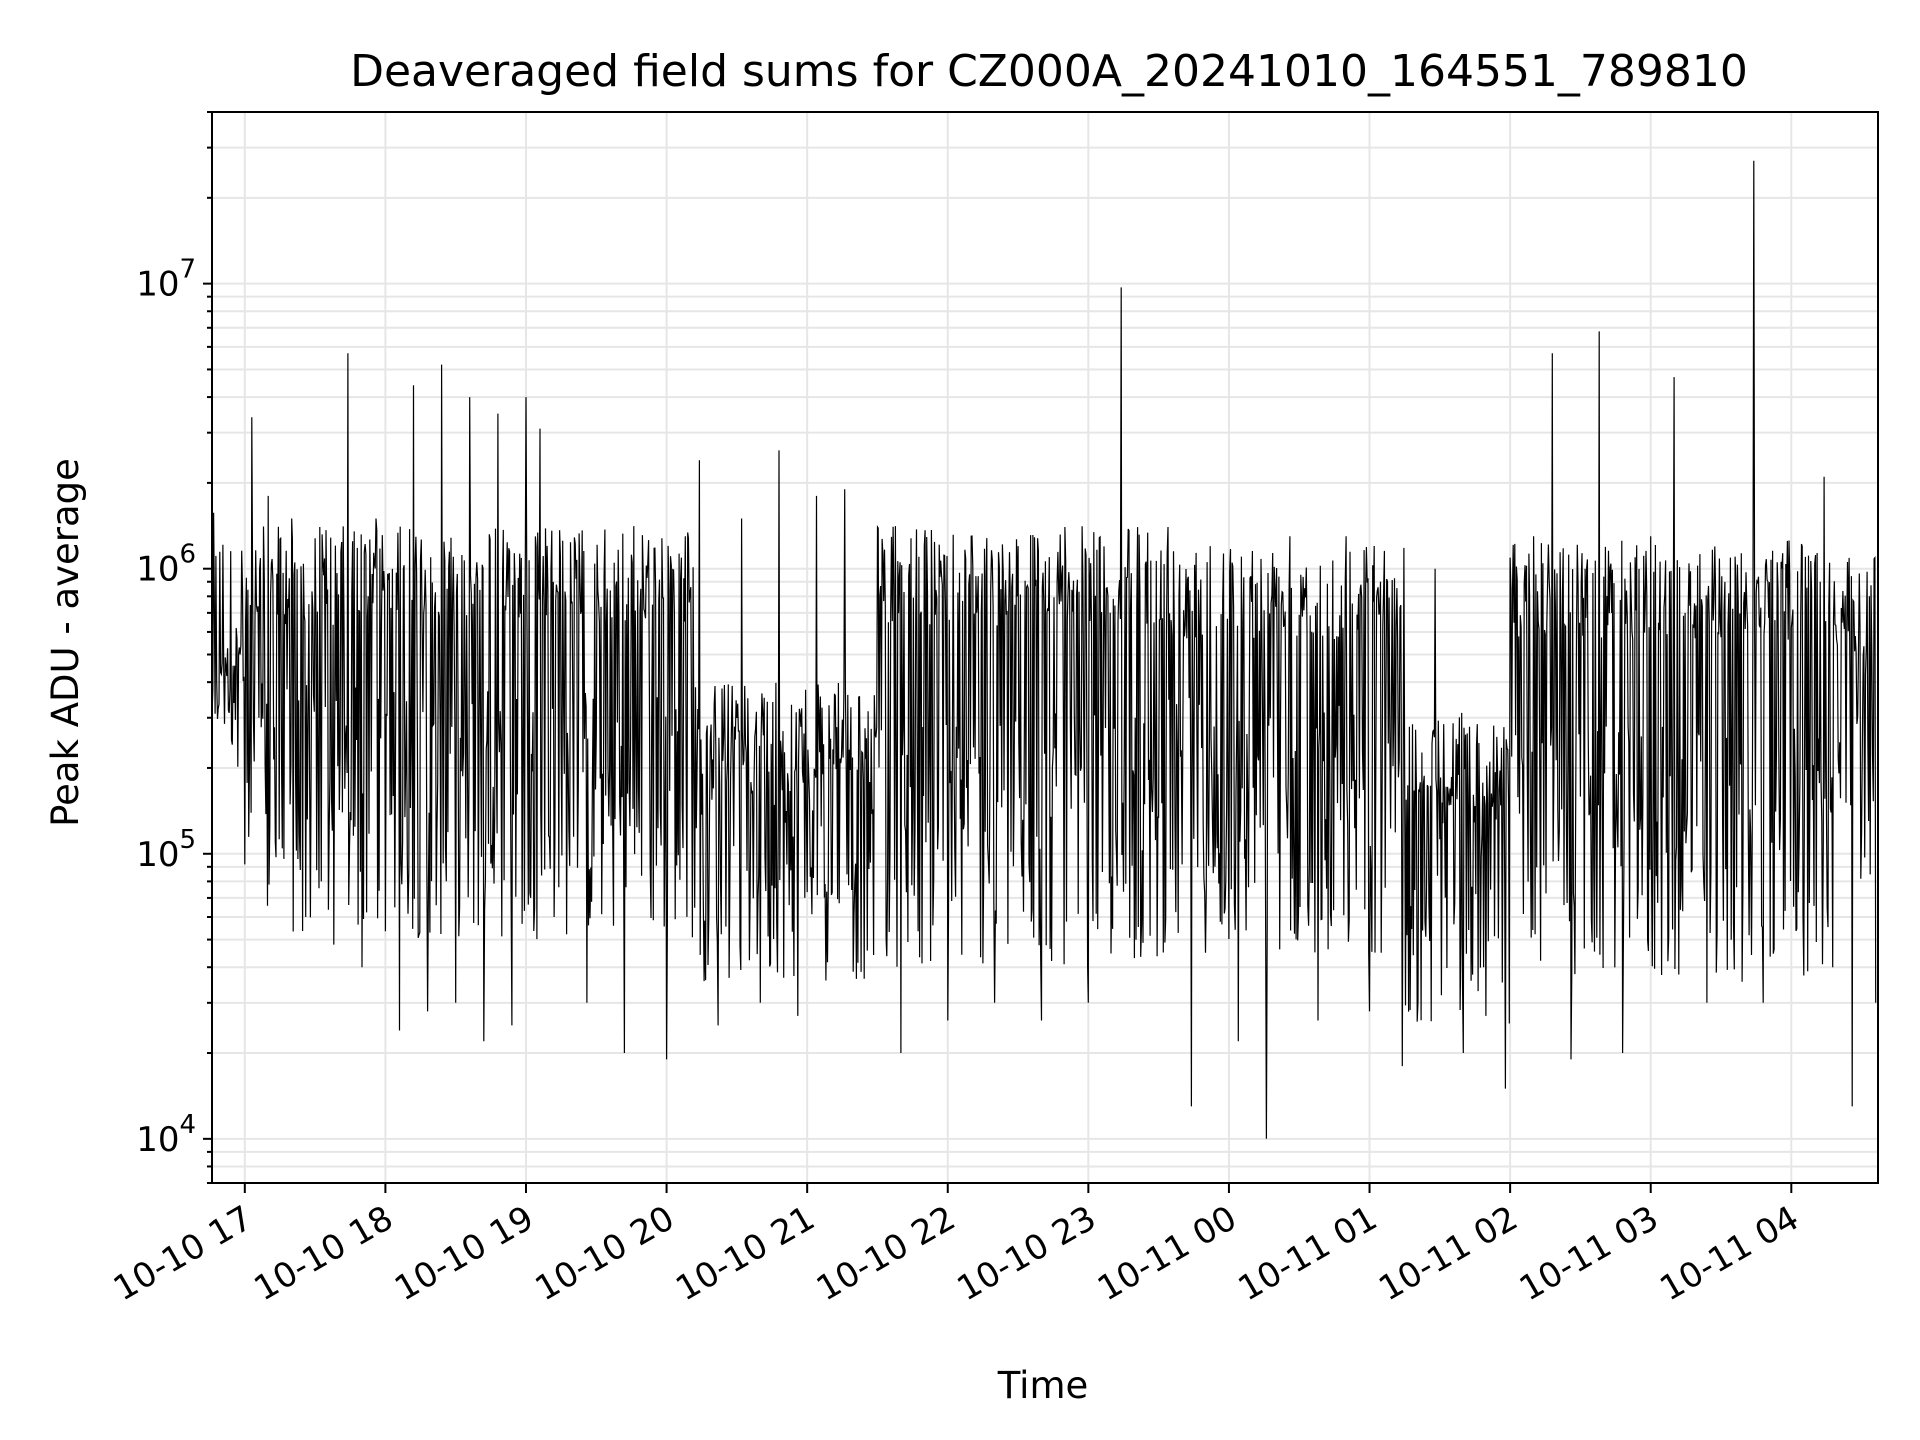 Image resolution: width=1920 pixels, height=1440 pixels. I want to click on y-tick-label: 10⁴, so click(166, 1135).